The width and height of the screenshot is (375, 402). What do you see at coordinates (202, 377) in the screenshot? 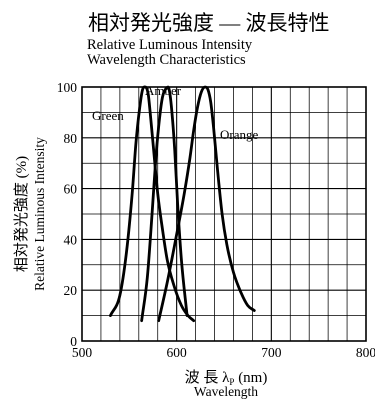
I see `x-axis-label-jp-text: 波 長` at bounding box center [202, 377].